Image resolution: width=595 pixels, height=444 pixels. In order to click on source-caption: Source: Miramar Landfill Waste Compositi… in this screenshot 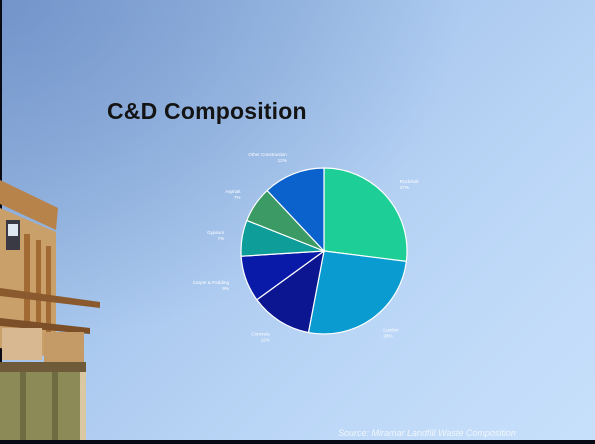, I will do `click(427, 433)`.